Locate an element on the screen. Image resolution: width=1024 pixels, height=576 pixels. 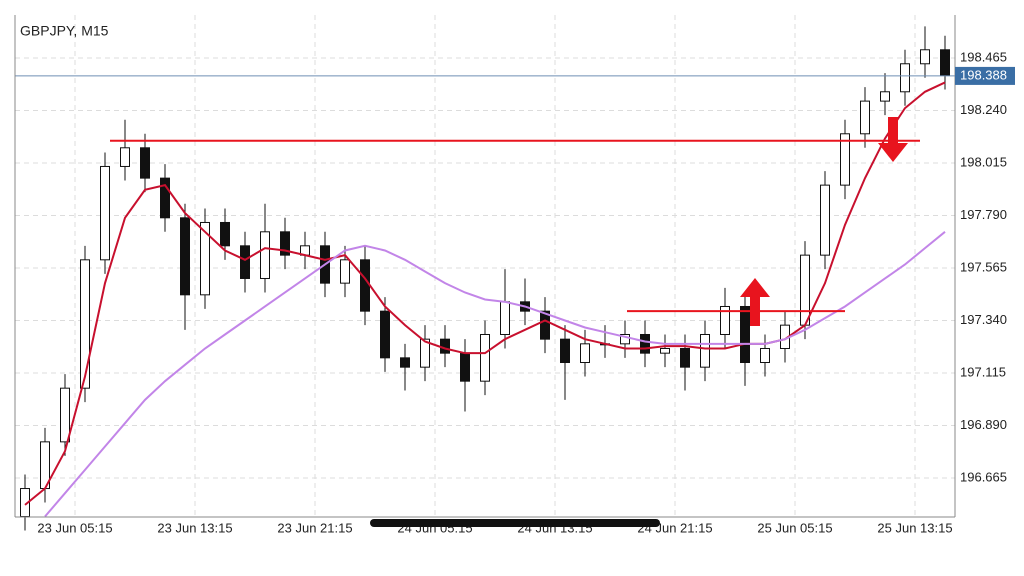
y-tick-label: 197.340 is located at coordinates (983, 319).